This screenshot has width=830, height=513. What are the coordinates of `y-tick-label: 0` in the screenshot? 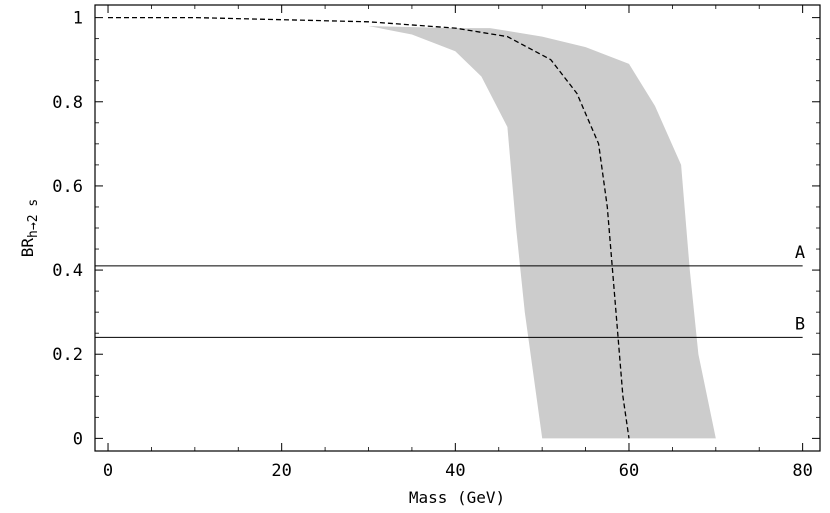 It's located at (78, 439).